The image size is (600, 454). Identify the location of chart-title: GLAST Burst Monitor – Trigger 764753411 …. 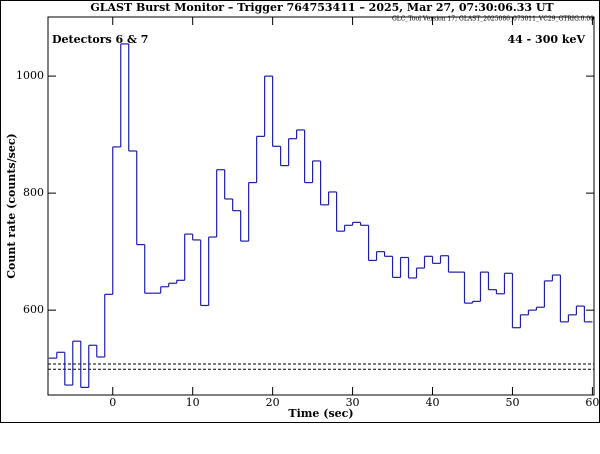
(322, 7).